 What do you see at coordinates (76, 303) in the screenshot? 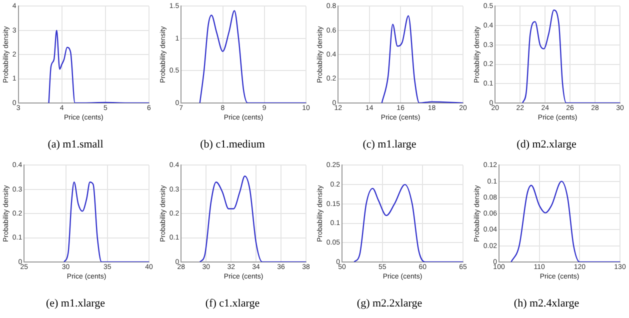
I see `text: (e) m1.xlarge` at bounding box center [76, 303].